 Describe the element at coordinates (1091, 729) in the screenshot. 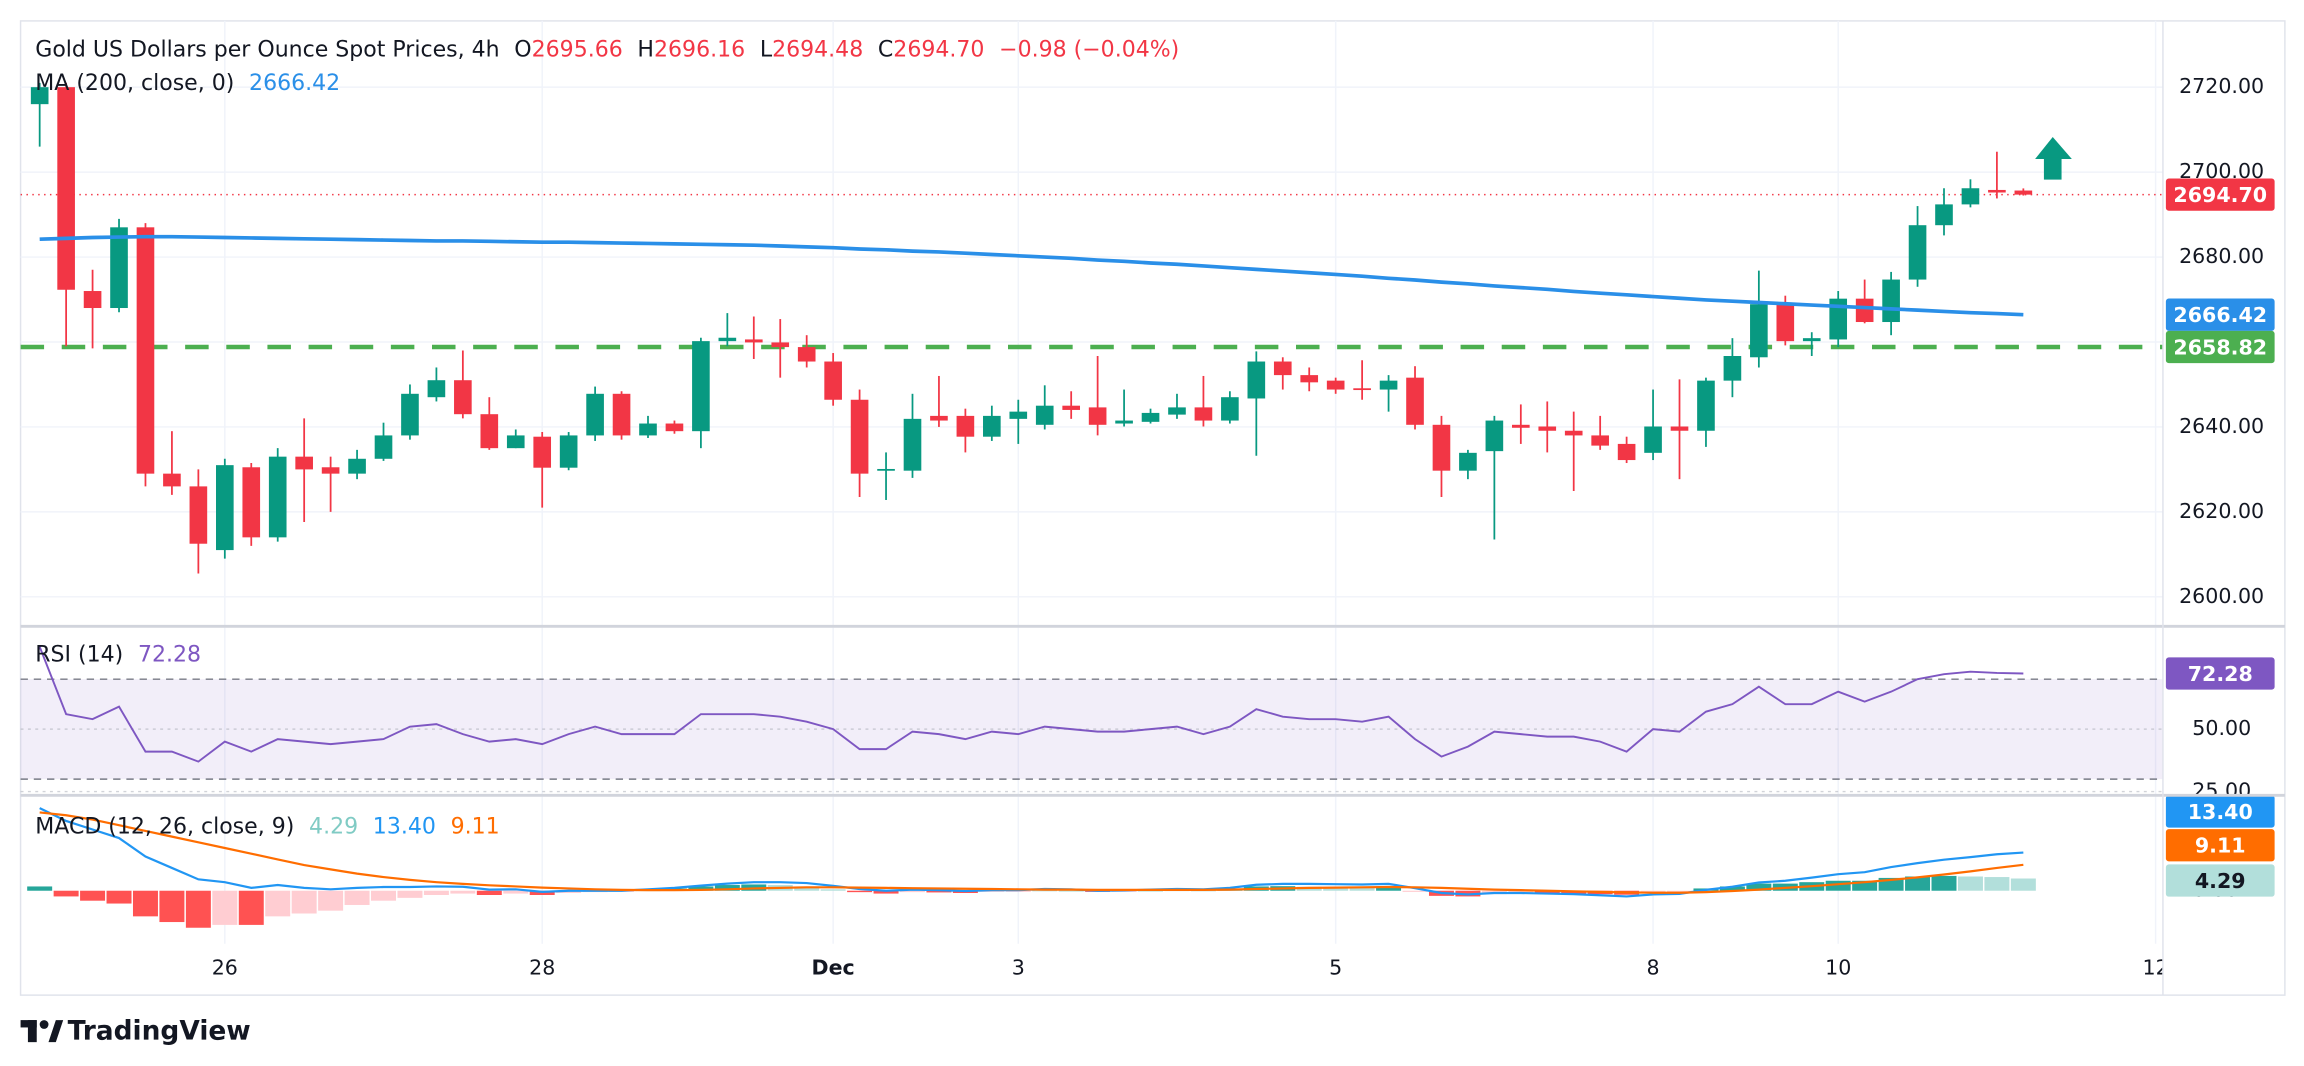

I see `rsi-band` at that location.